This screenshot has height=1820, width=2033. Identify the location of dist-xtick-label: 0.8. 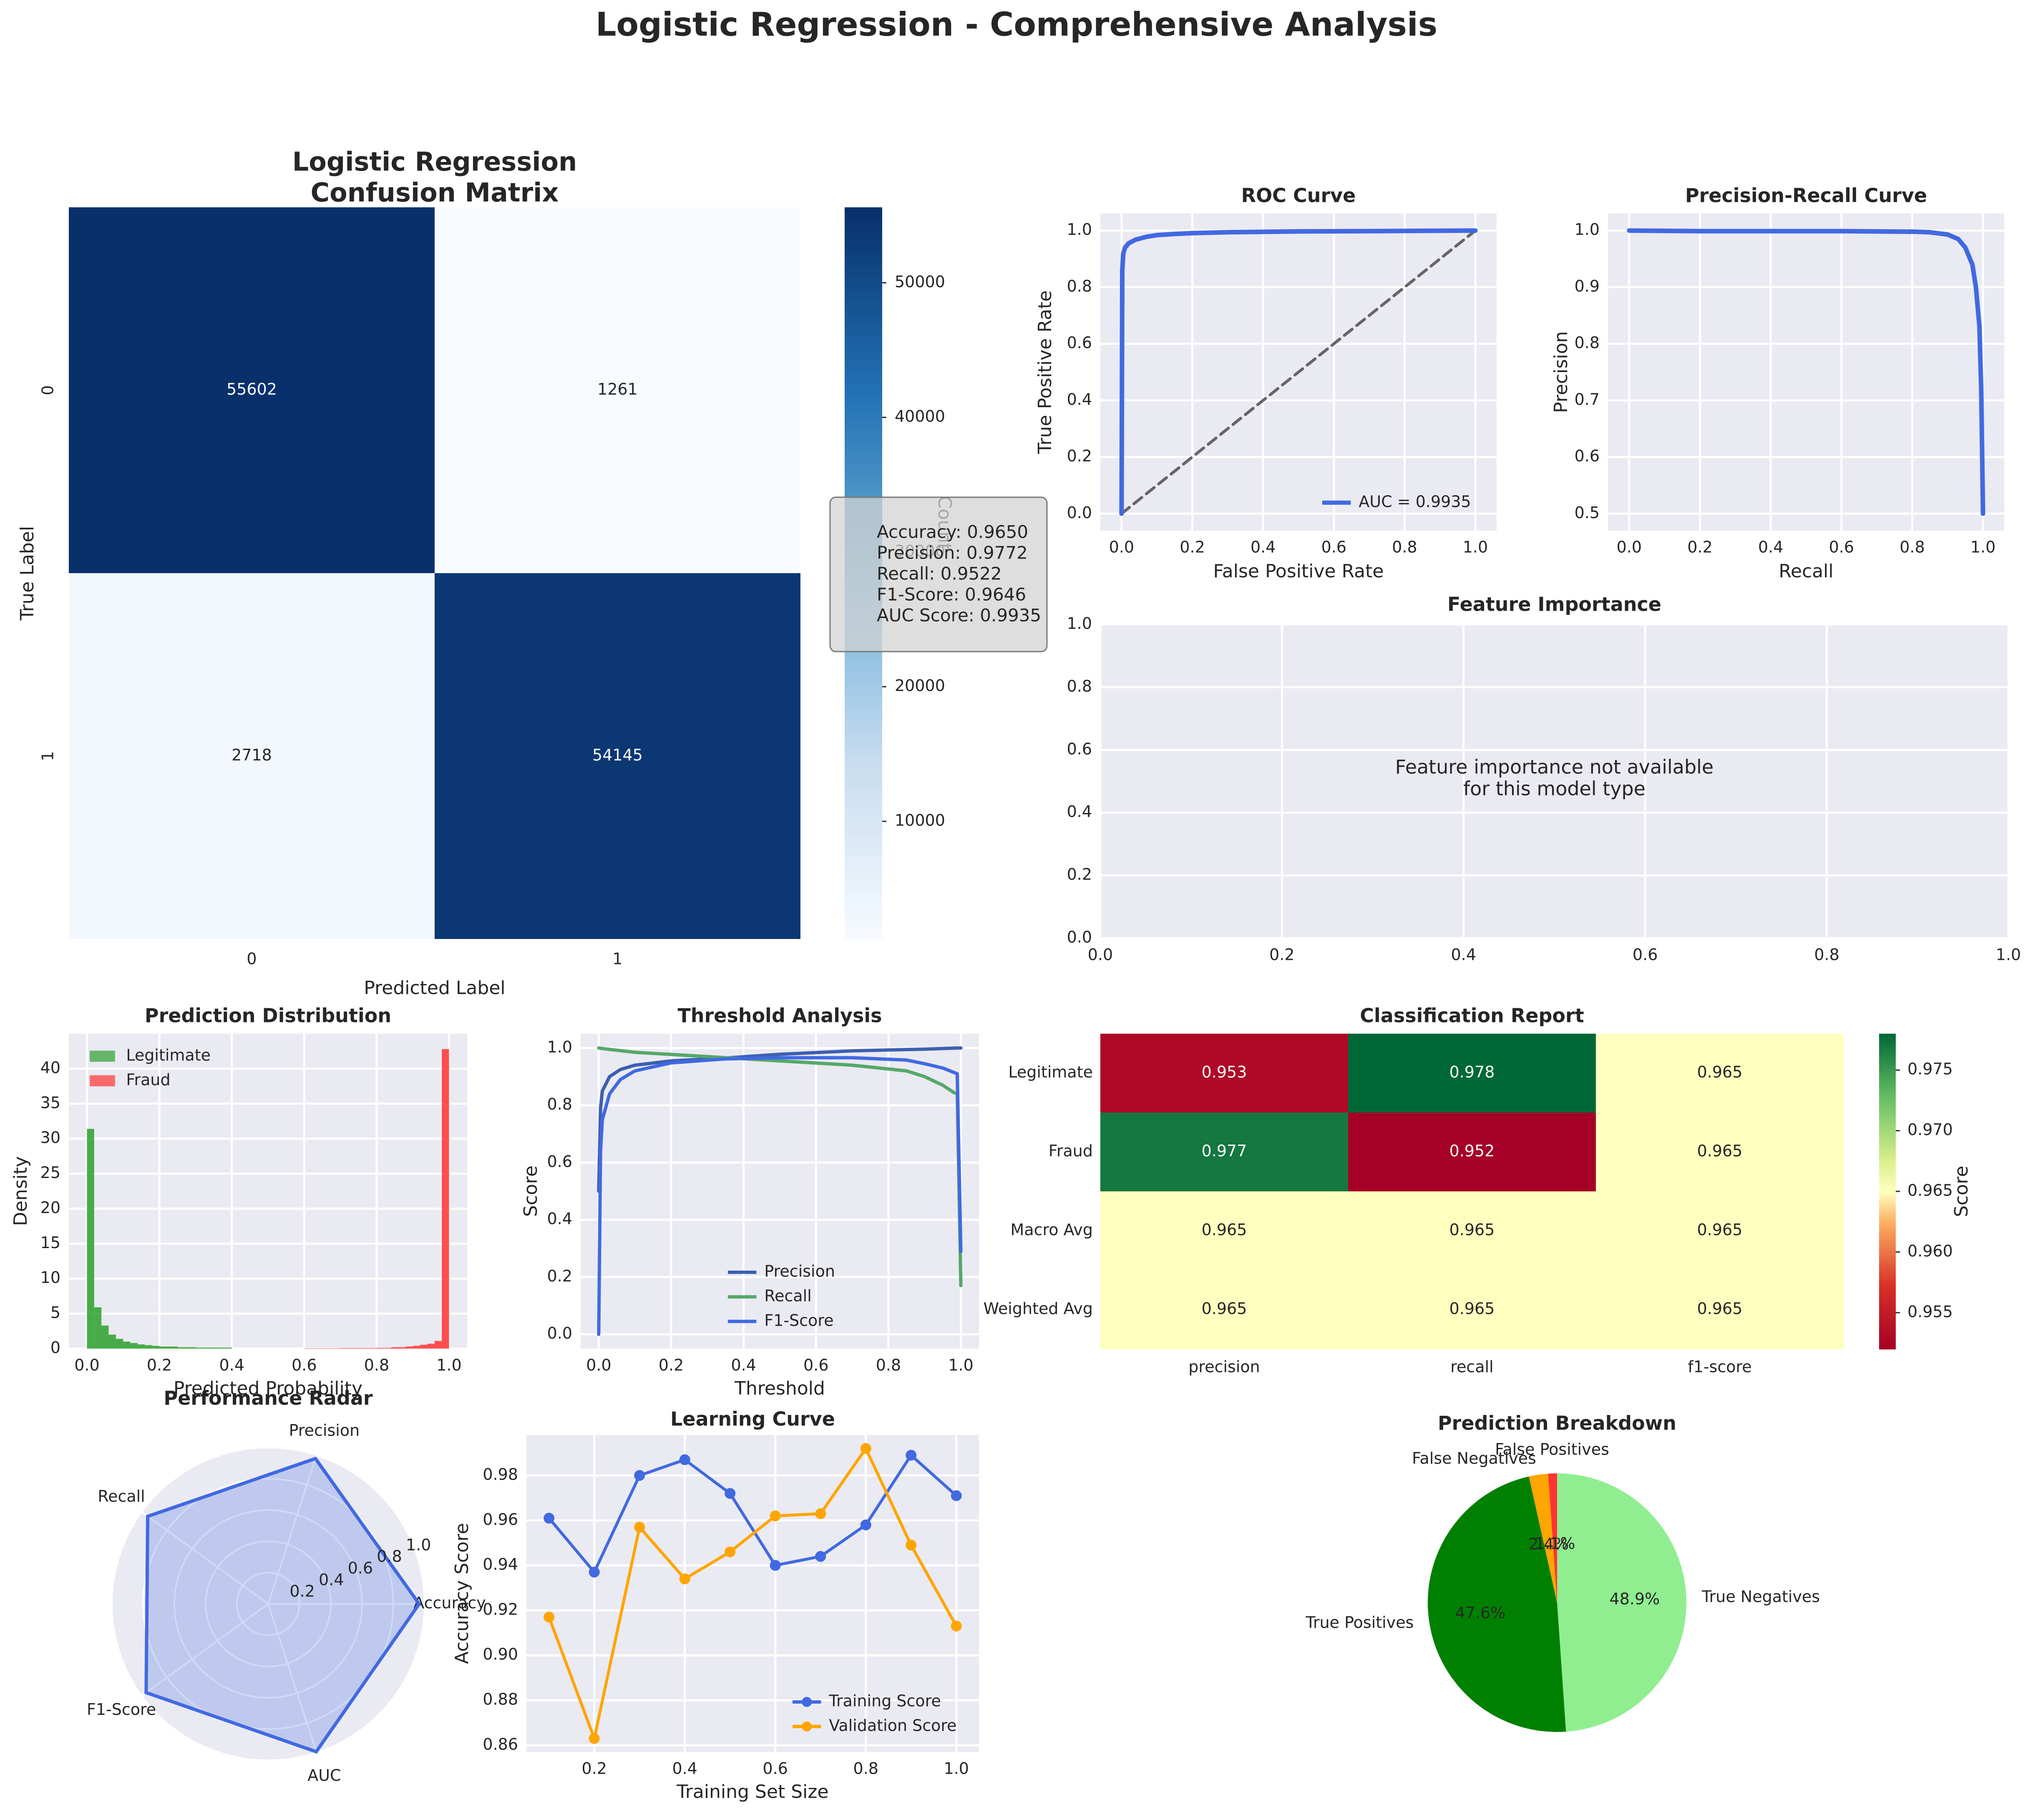
(376, 1365).